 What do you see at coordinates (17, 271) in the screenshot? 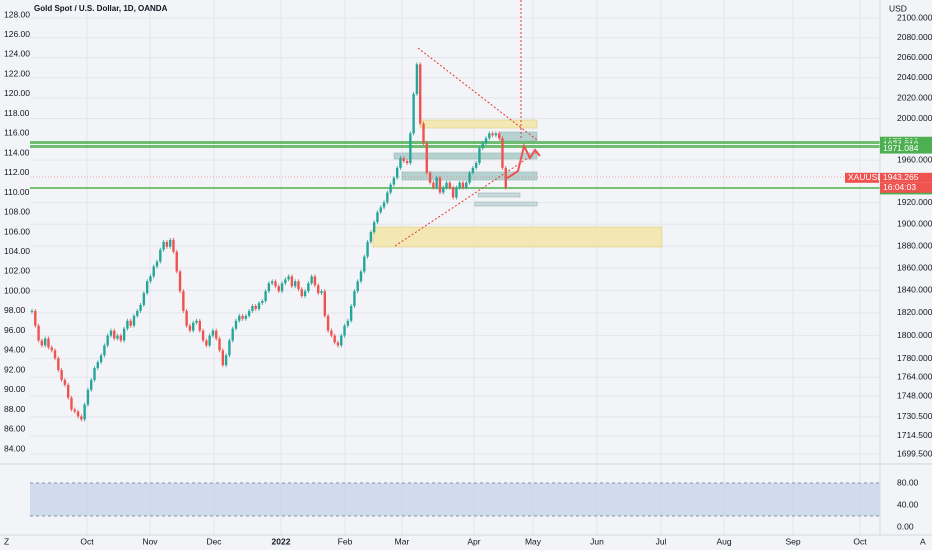
I see `y-tick-label: 102.00` at bounding box center [17, 271].